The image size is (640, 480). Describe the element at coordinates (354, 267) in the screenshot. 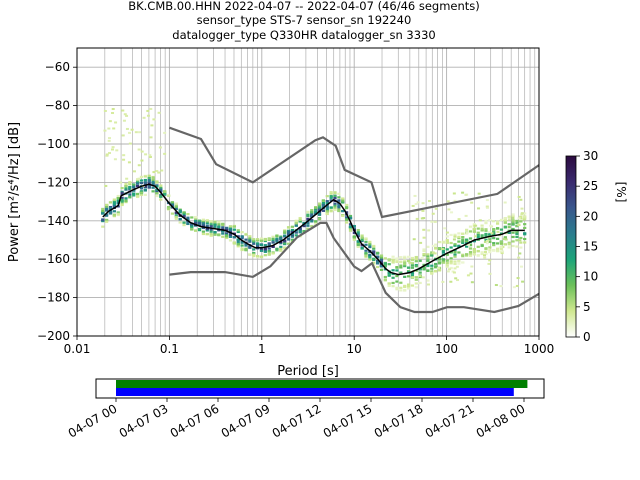

I see `noise-model-low-line` at that location.